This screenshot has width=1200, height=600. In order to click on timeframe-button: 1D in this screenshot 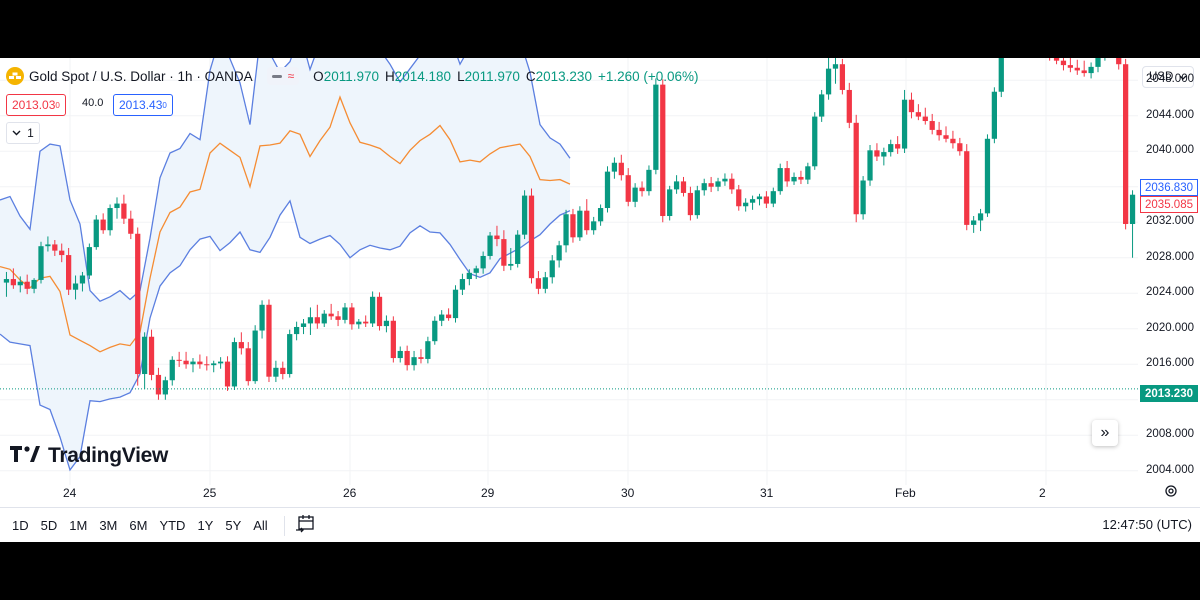, I will do `click(20, 525)`.